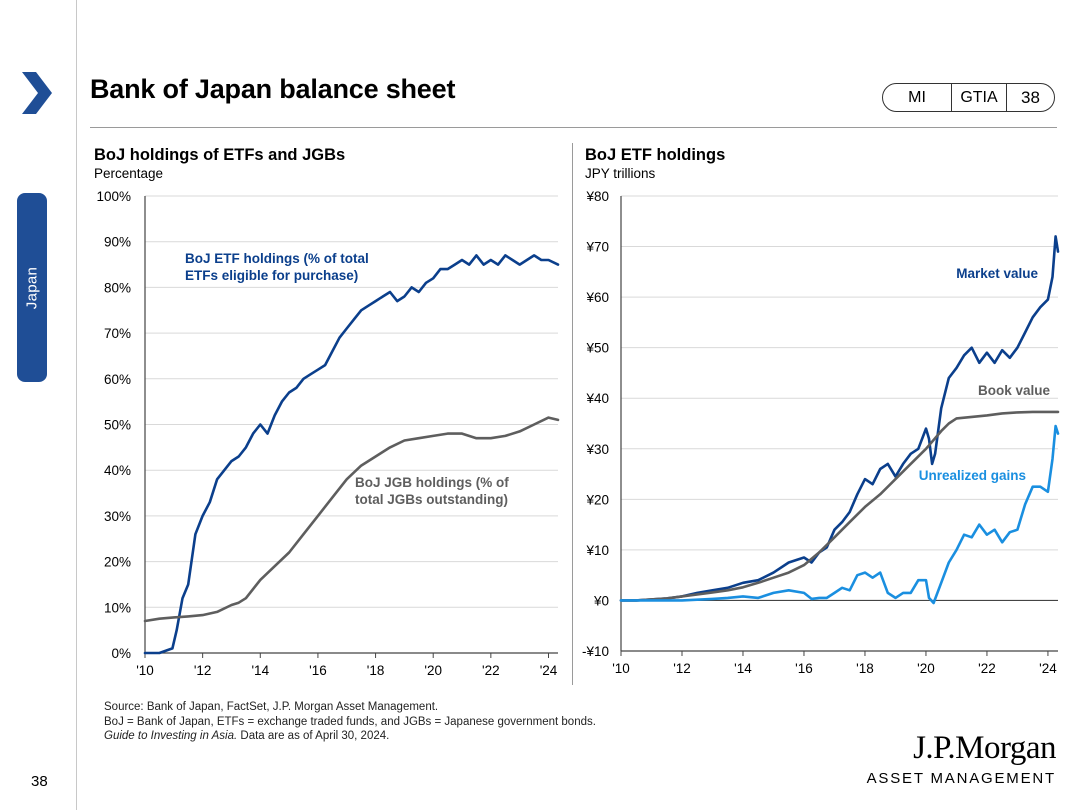 This screenshot has height=810, width=1080. I want to click on left-series-label: ETFs eligible for purchase), so click(271, 275).